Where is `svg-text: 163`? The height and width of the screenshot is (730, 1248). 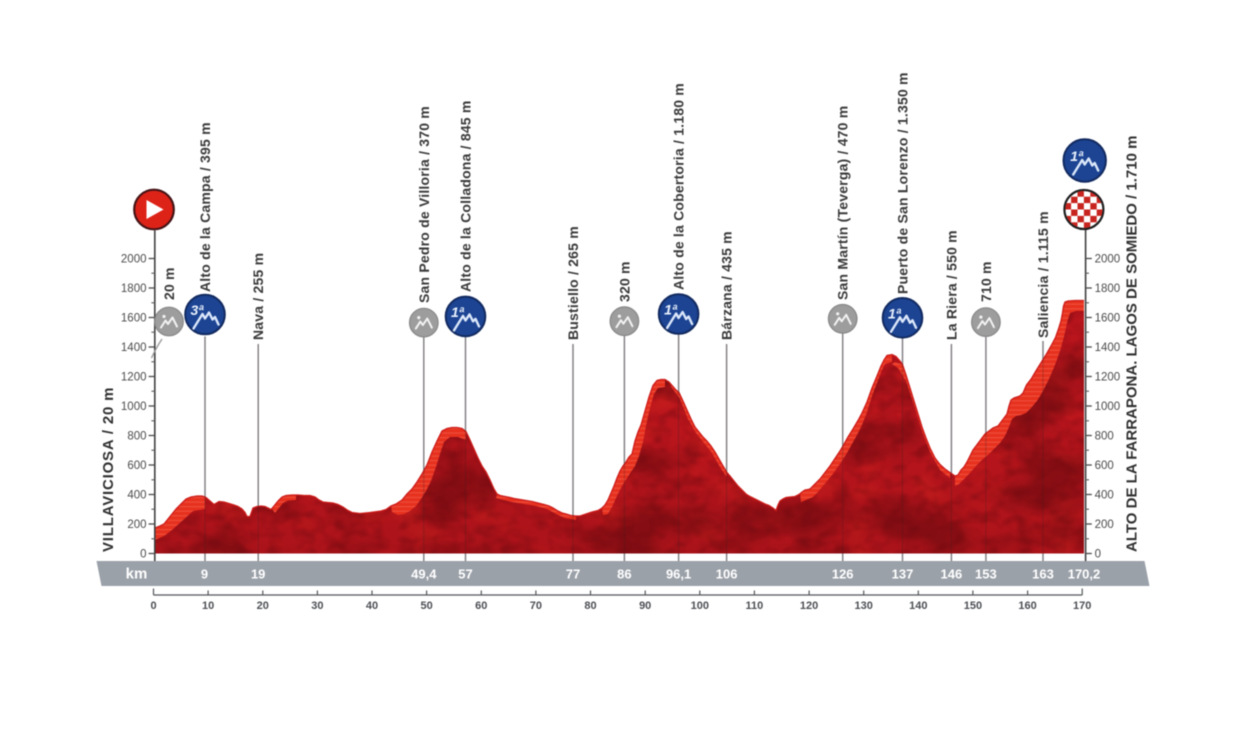 svg-text: 163 is located at coordinates (1043, 574).